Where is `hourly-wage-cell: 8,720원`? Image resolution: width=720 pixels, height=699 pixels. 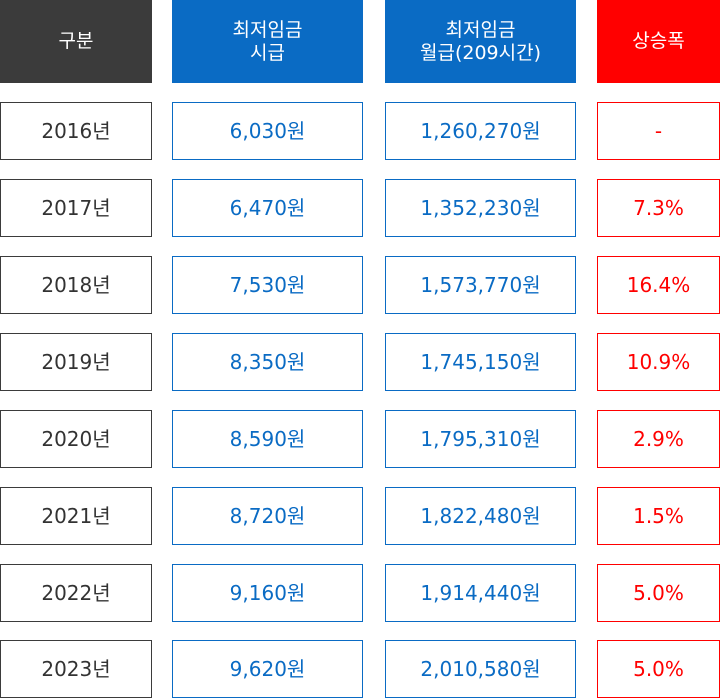
hourly-wage-cell: 8,720원 is located at coordinates (267, 516).